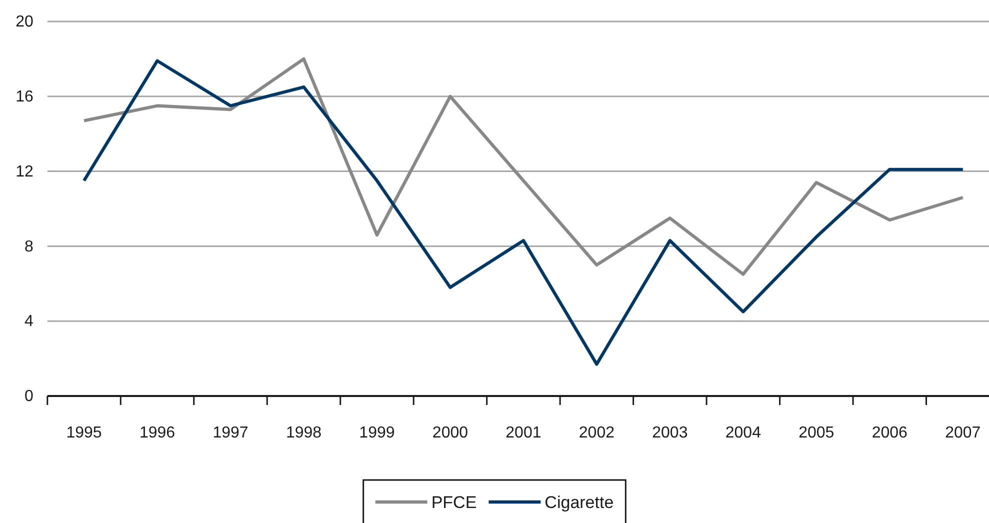  What do you see at coordinates (579, 502) in the screenshot?
I see `legend-label: Cigarette` at bounding box center [579, 502].